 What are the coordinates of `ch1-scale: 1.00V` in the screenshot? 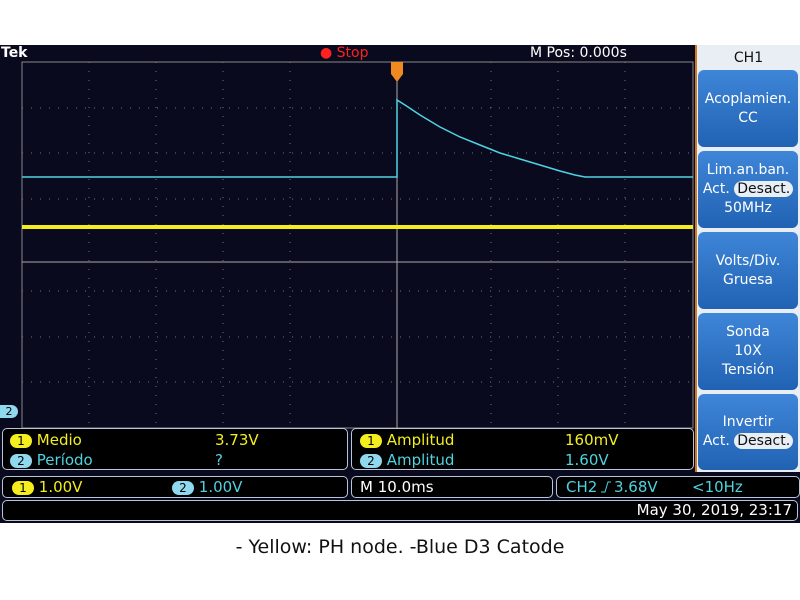 It's located at (60, 487).